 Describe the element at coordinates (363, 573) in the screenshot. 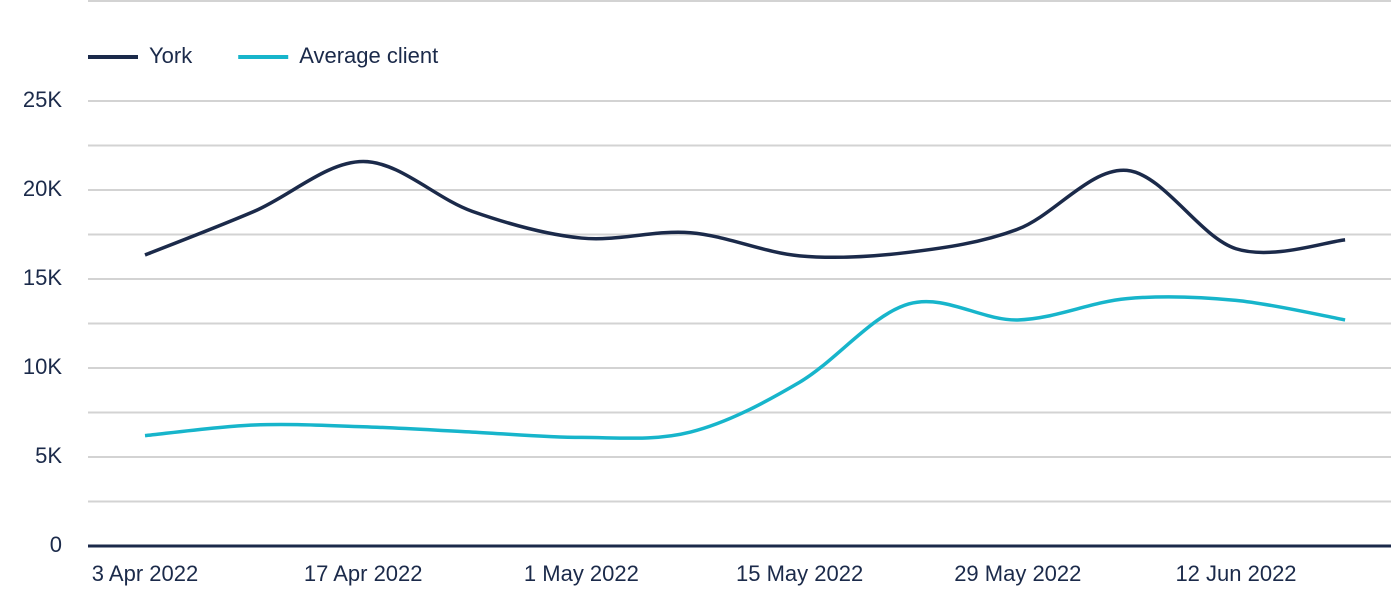

I see `x-tick-label: 17 Apr 2022` at that location.